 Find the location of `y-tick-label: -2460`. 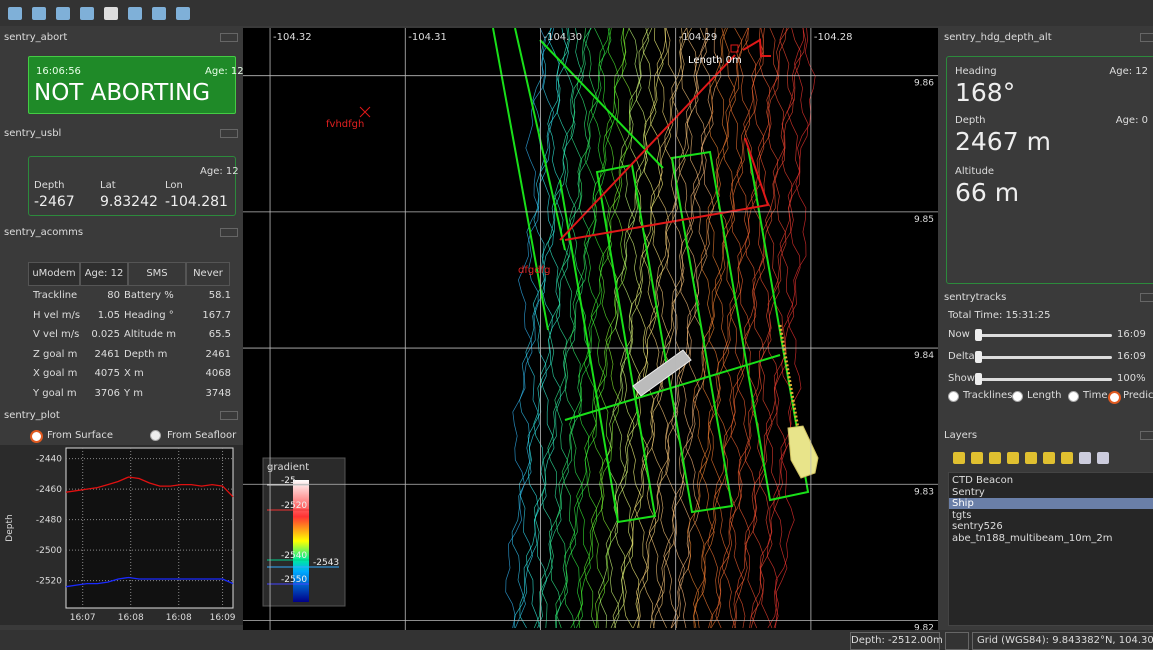

y-tick-label: -2460 is located at coordinates (49, 490).